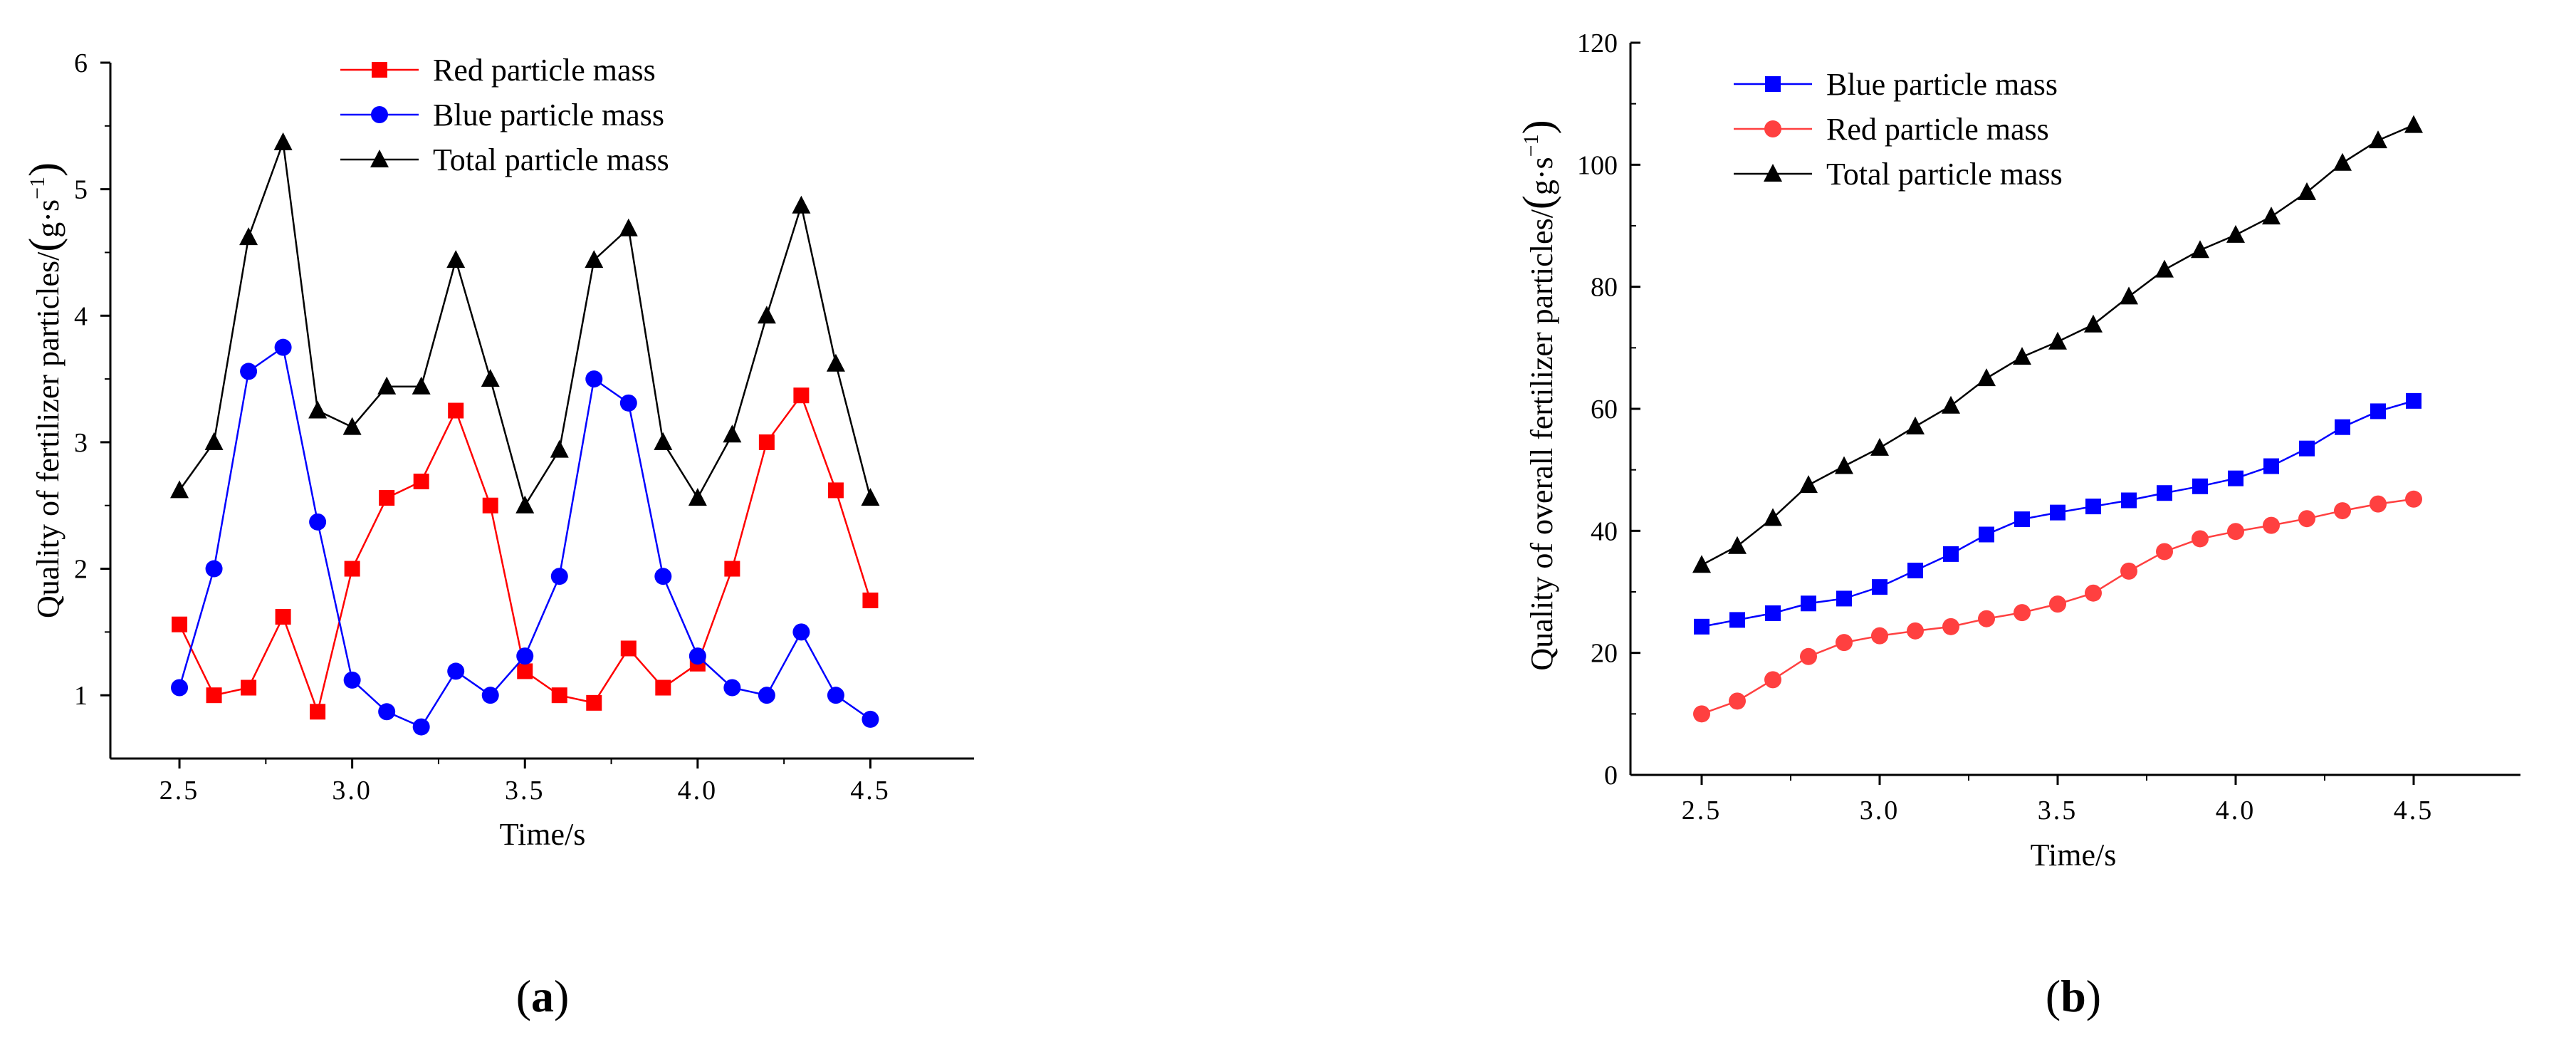 Image resolution: width=2576 pixels, height=1042 pixels. Describe the element at coordinates (179, 791) in the screenshot. I see `x-tick-label-a-0: 2.5` at that location.